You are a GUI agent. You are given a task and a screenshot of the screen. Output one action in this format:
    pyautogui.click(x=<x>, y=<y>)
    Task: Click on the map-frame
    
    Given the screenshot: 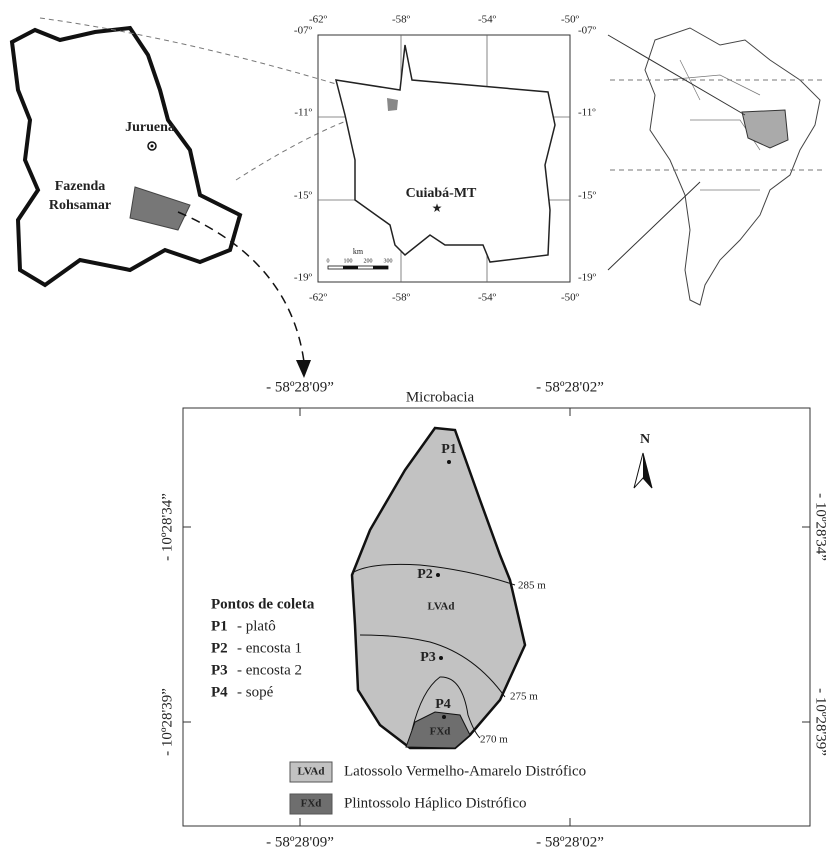 What is the action you would take?
    pyautogui.click(x=444, y=158)
    